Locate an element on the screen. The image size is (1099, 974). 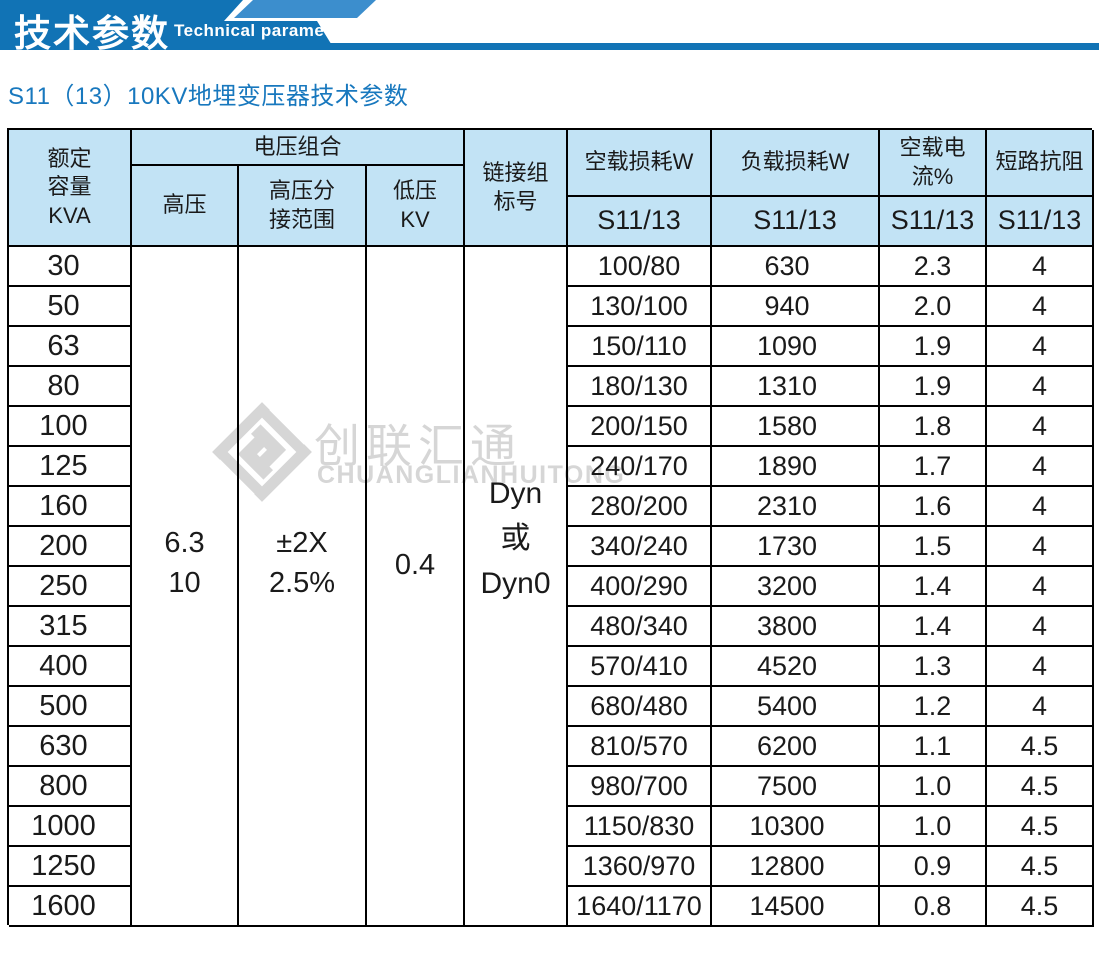
load-loss-cell: 630 is located at coordinates (796, 267).